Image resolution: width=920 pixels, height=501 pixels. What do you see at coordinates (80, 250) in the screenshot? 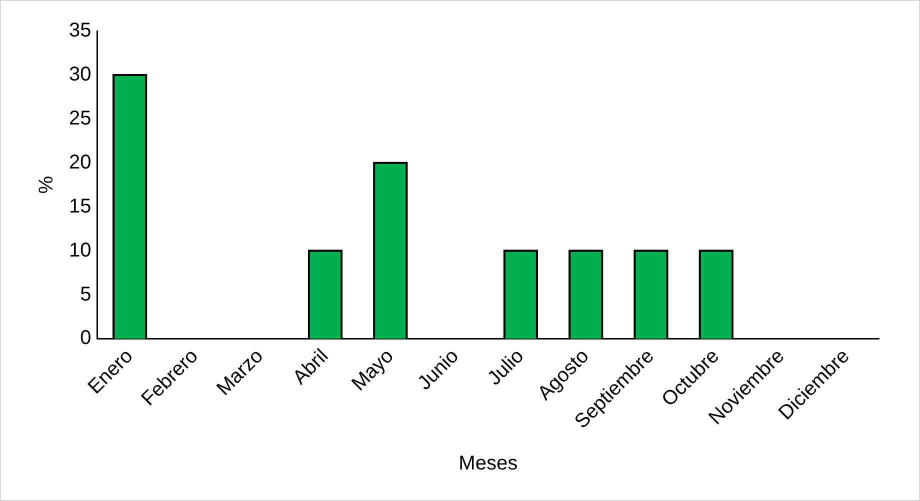
I see `y-tick-label: 10` at bounding box center [80, 250].